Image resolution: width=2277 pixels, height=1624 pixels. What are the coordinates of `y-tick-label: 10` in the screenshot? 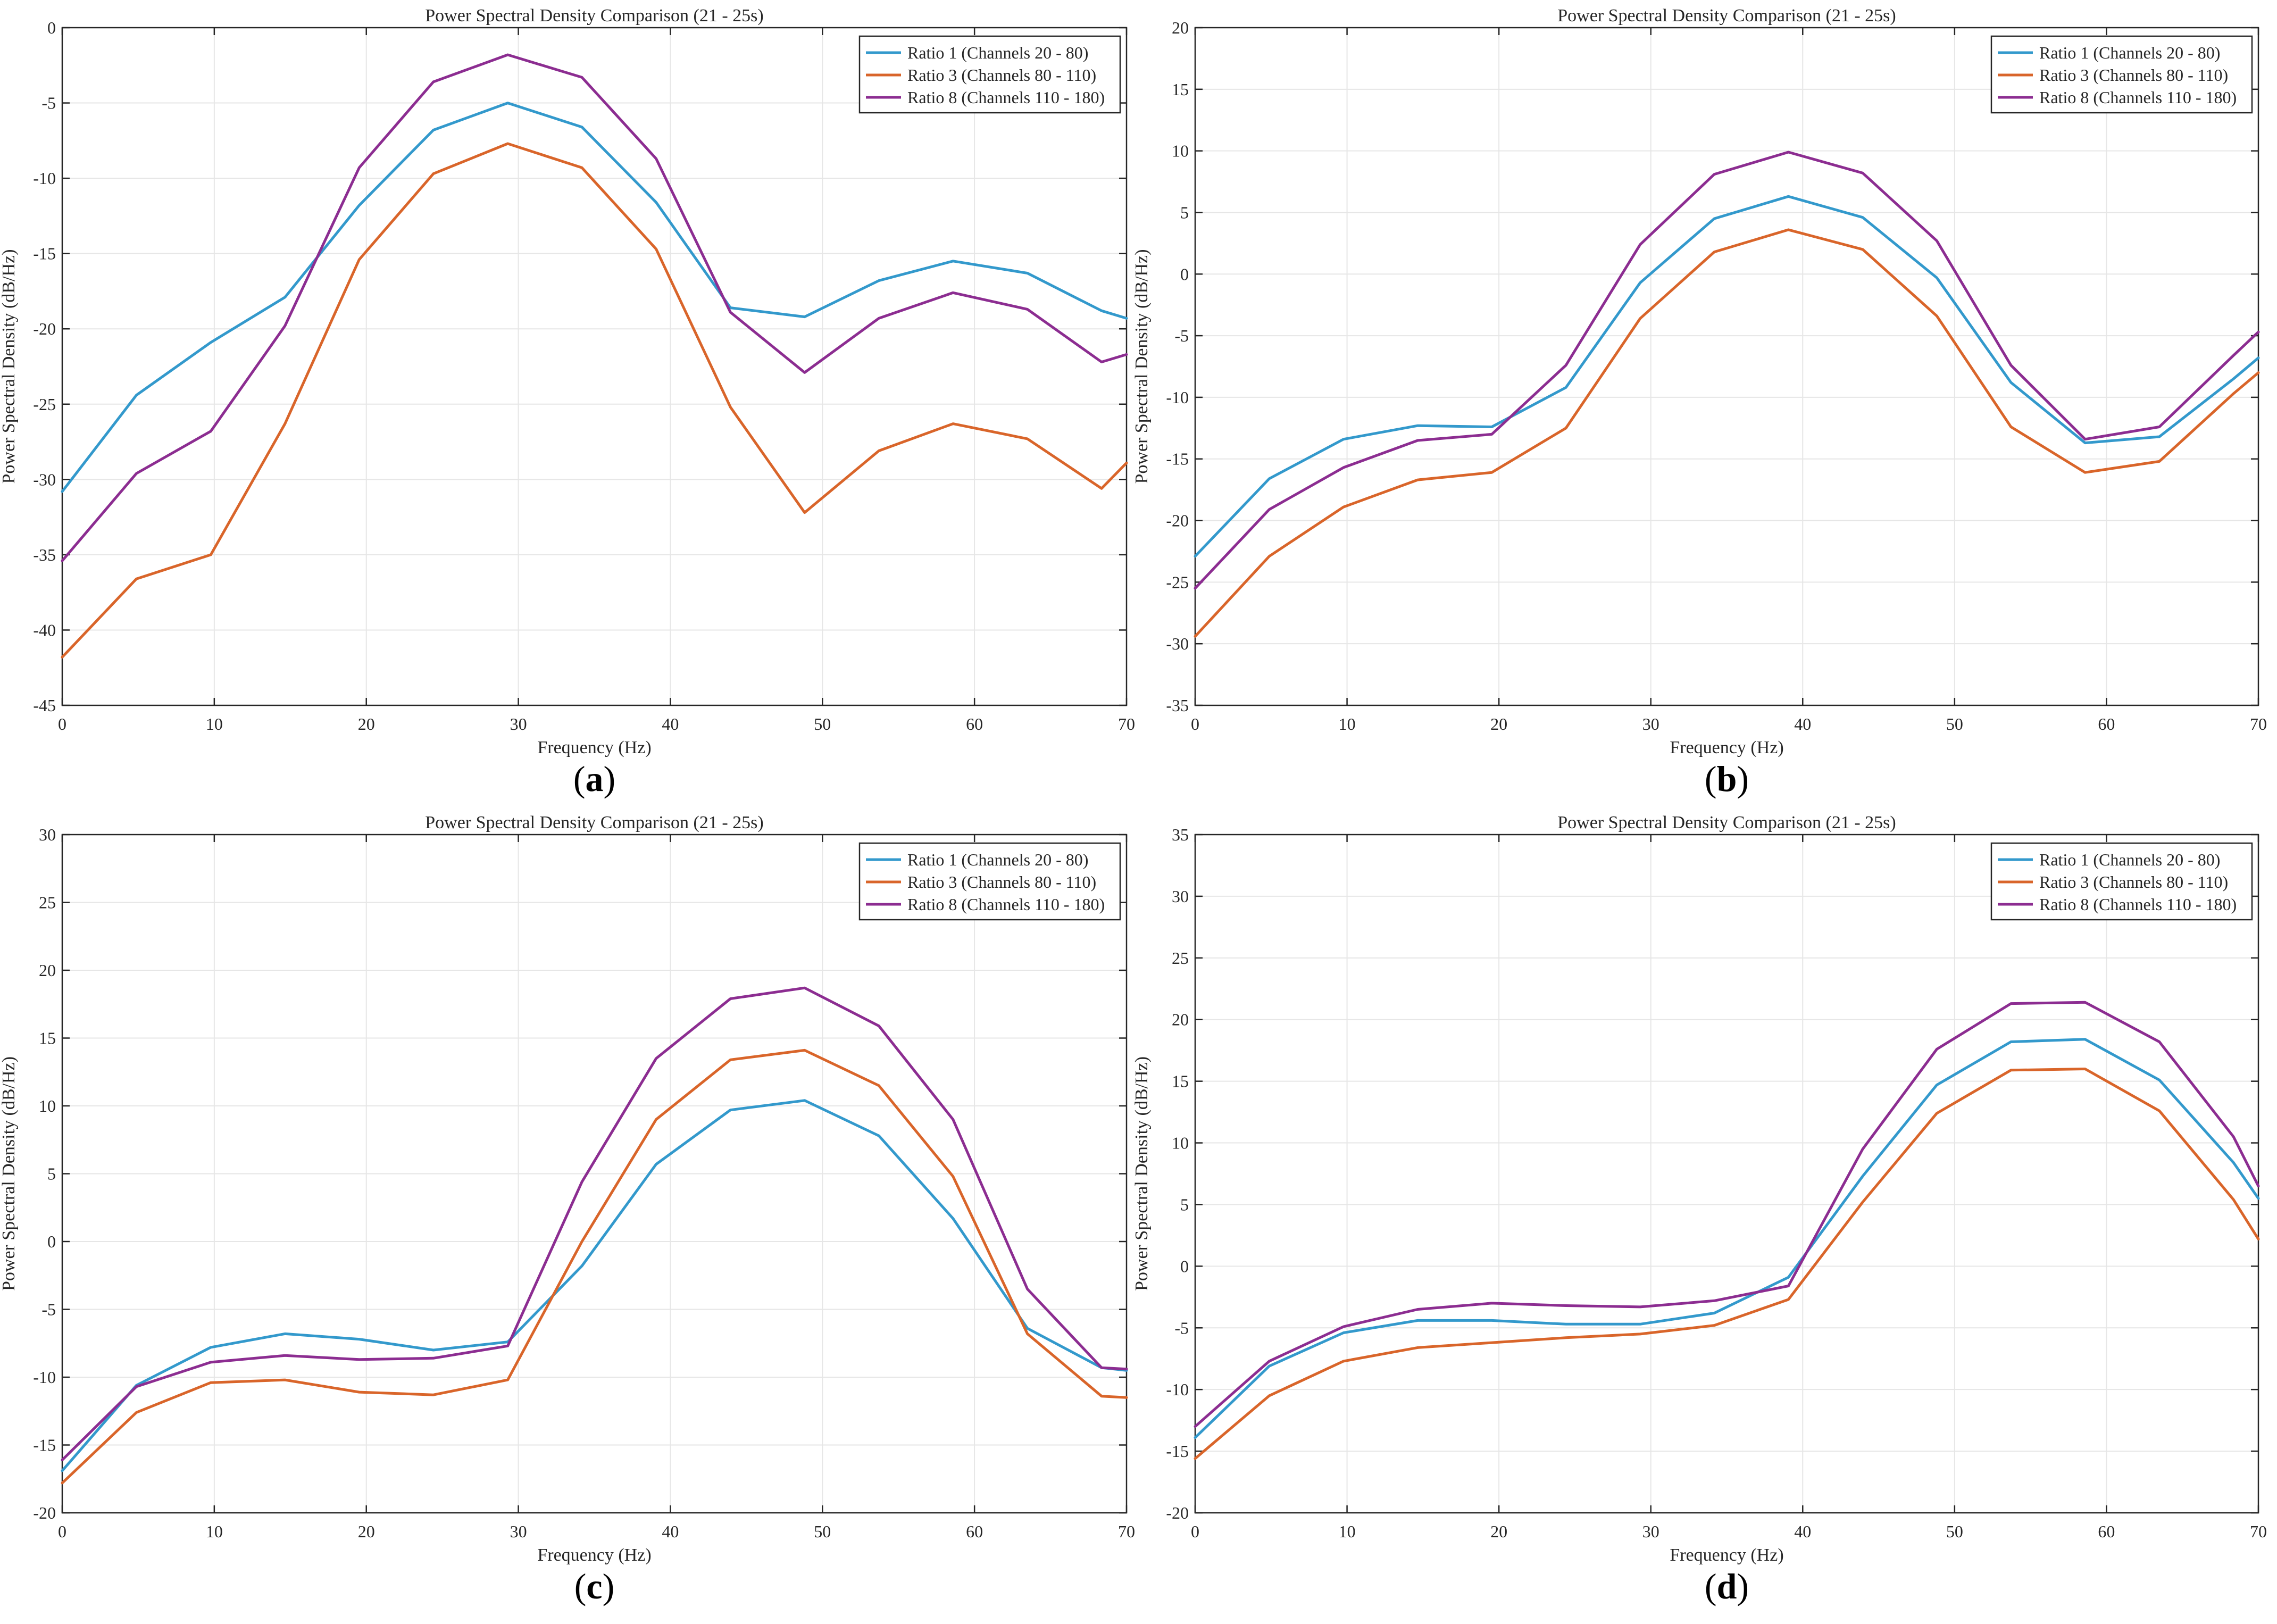 It's located at (1181, 1144).